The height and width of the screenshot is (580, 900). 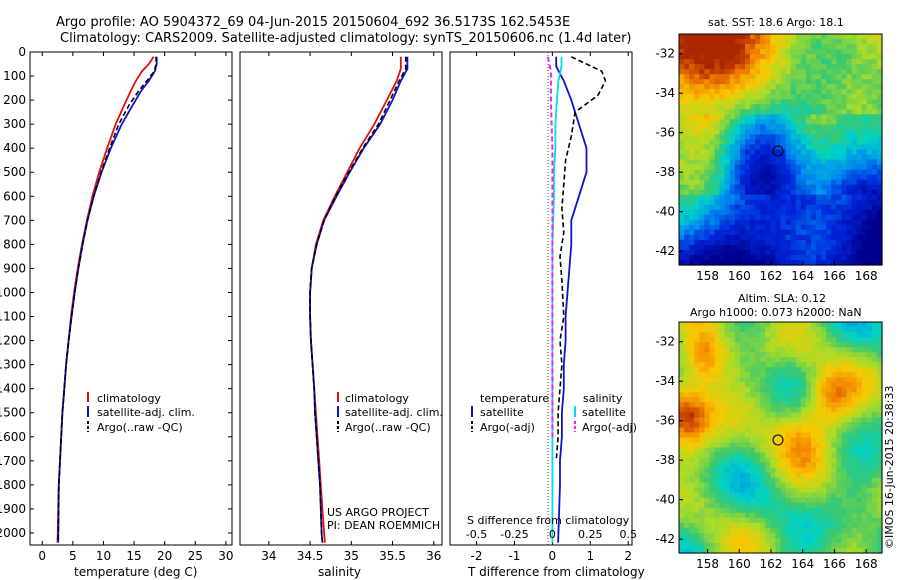 I want to click on x-tick-label: 162, so click(x=771, y=564).